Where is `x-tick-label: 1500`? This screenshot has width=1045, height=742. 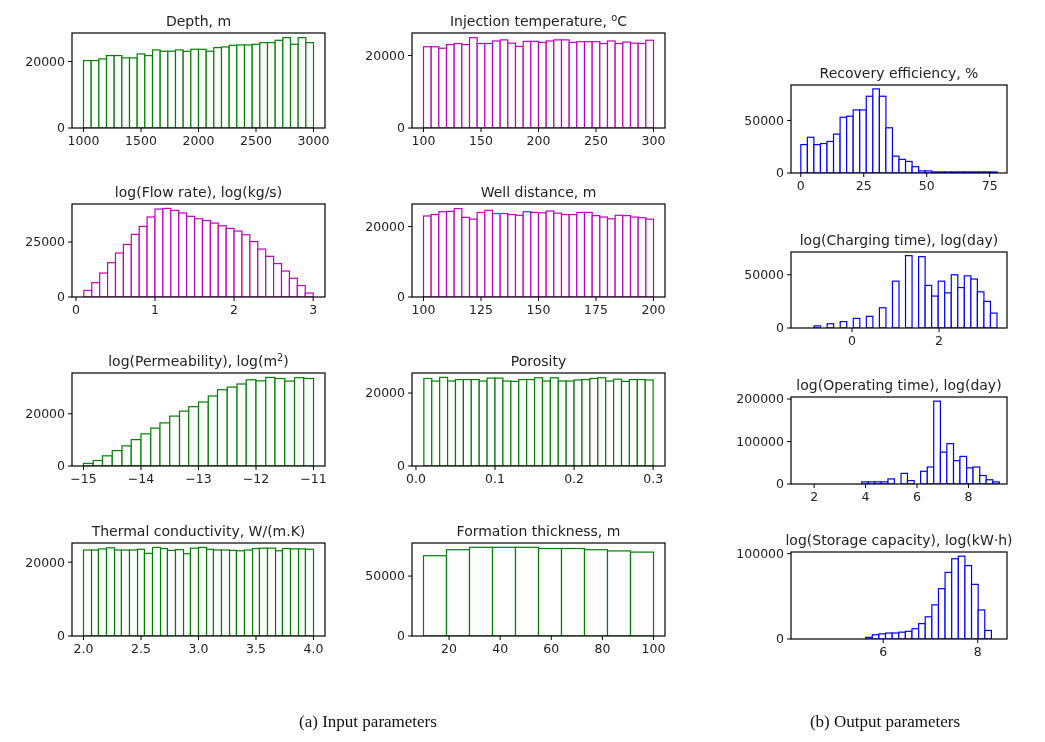 x-tick-label: 1500 is located at coordinates (141, 140).